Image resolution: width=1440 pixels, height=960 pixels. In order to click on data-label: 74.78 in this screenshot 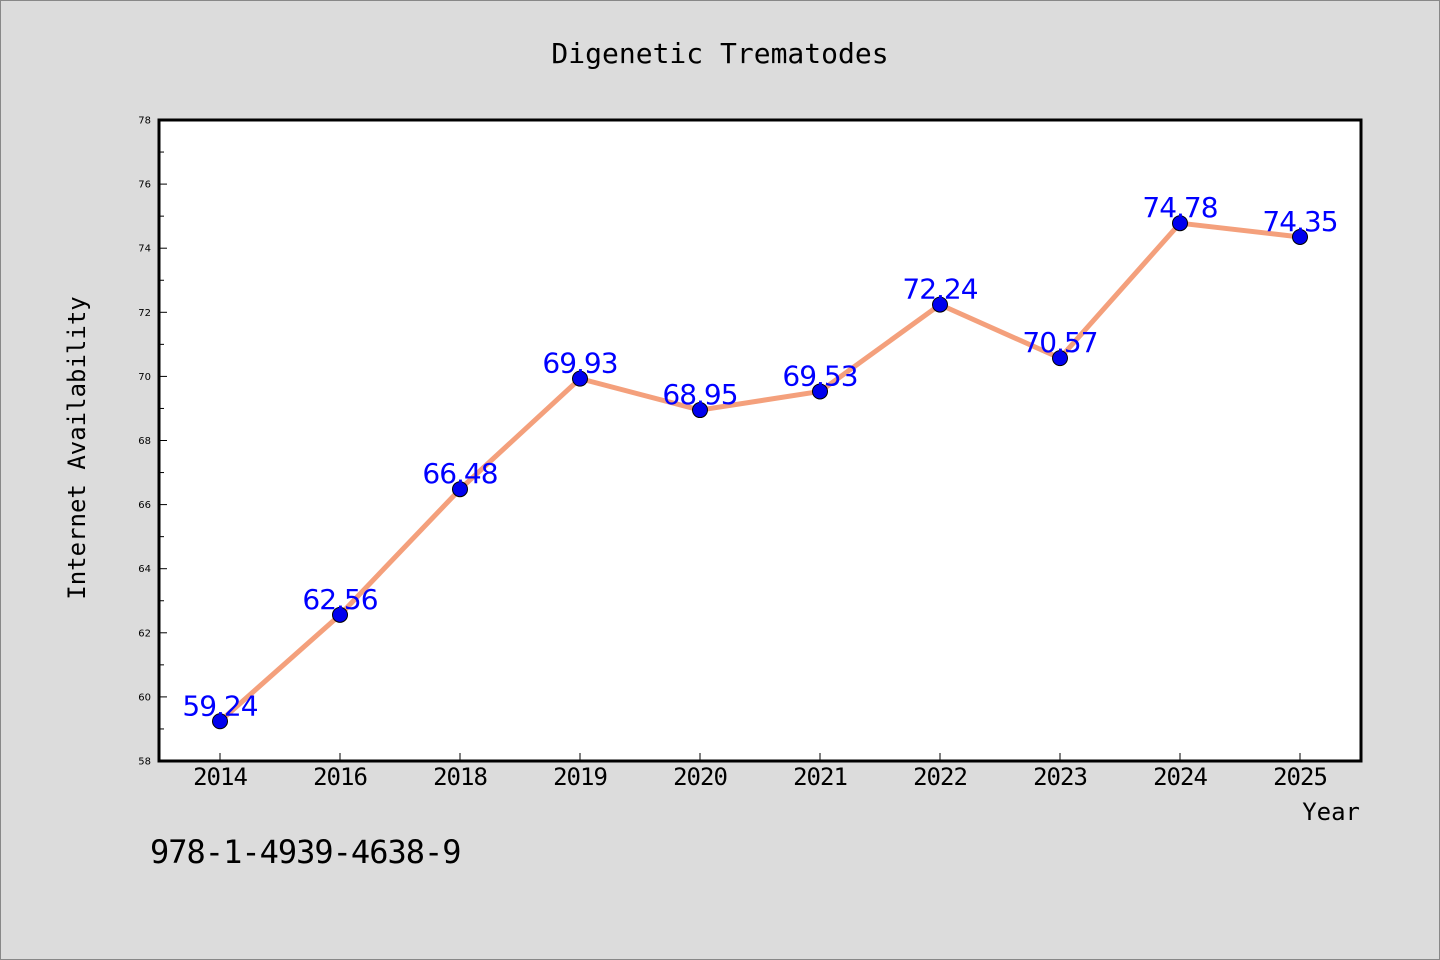, I will do `click(1179, 207)`.